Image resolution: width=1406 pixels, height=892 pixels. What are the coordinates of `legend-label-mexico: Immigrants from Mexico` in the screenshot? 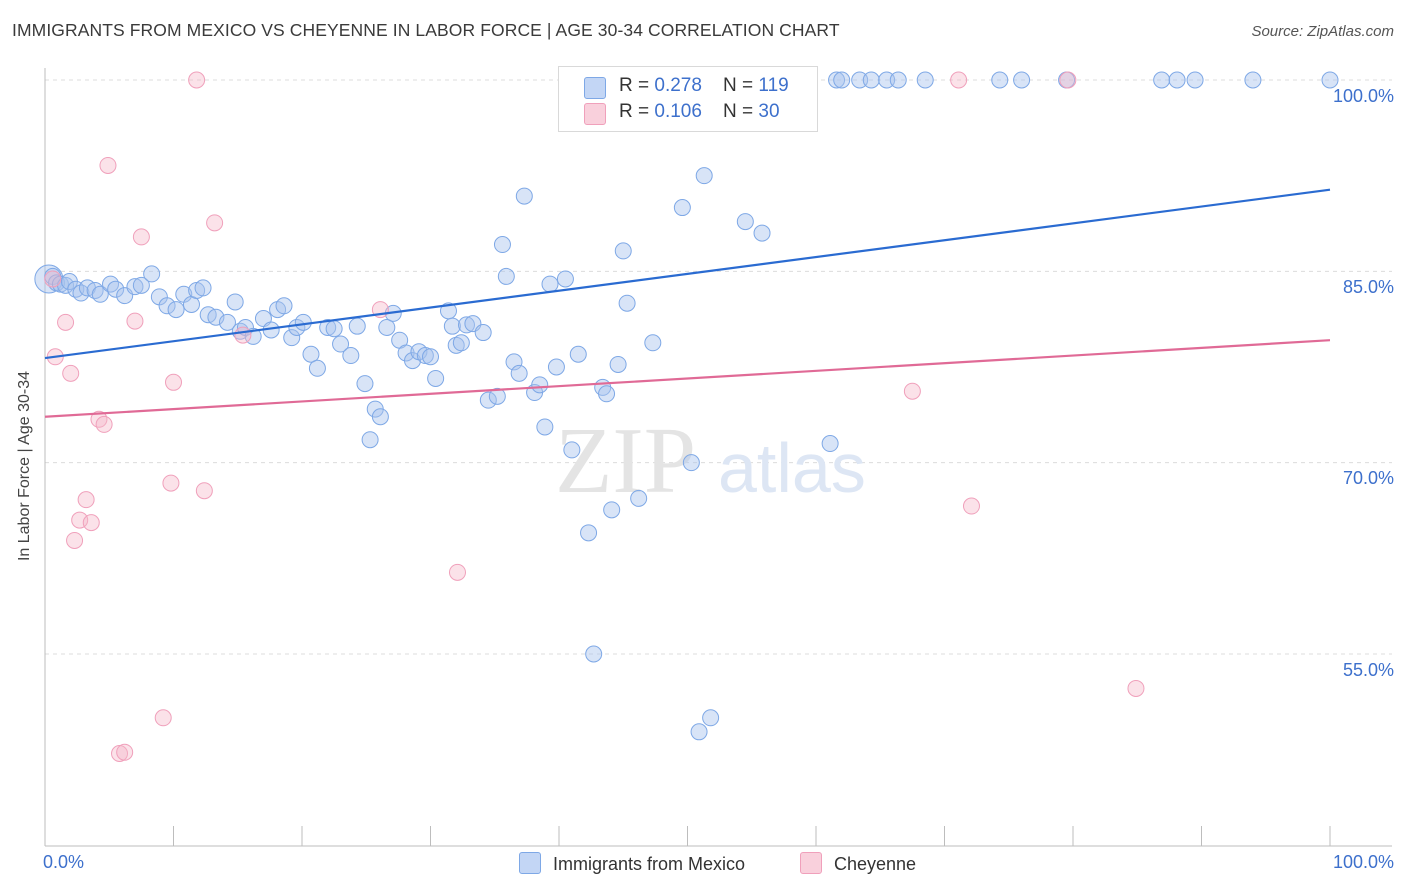 It's located at (649, 864).